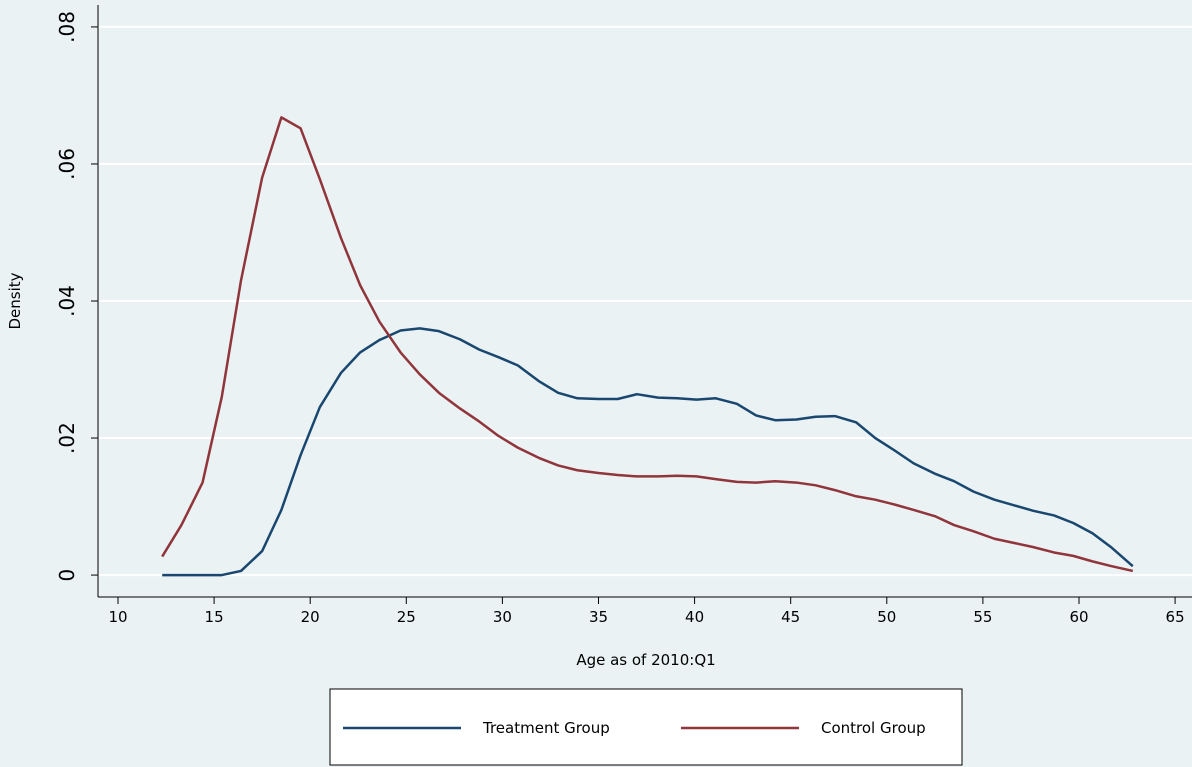  I want to click on x-tick-label: 30, so click(502, 617).